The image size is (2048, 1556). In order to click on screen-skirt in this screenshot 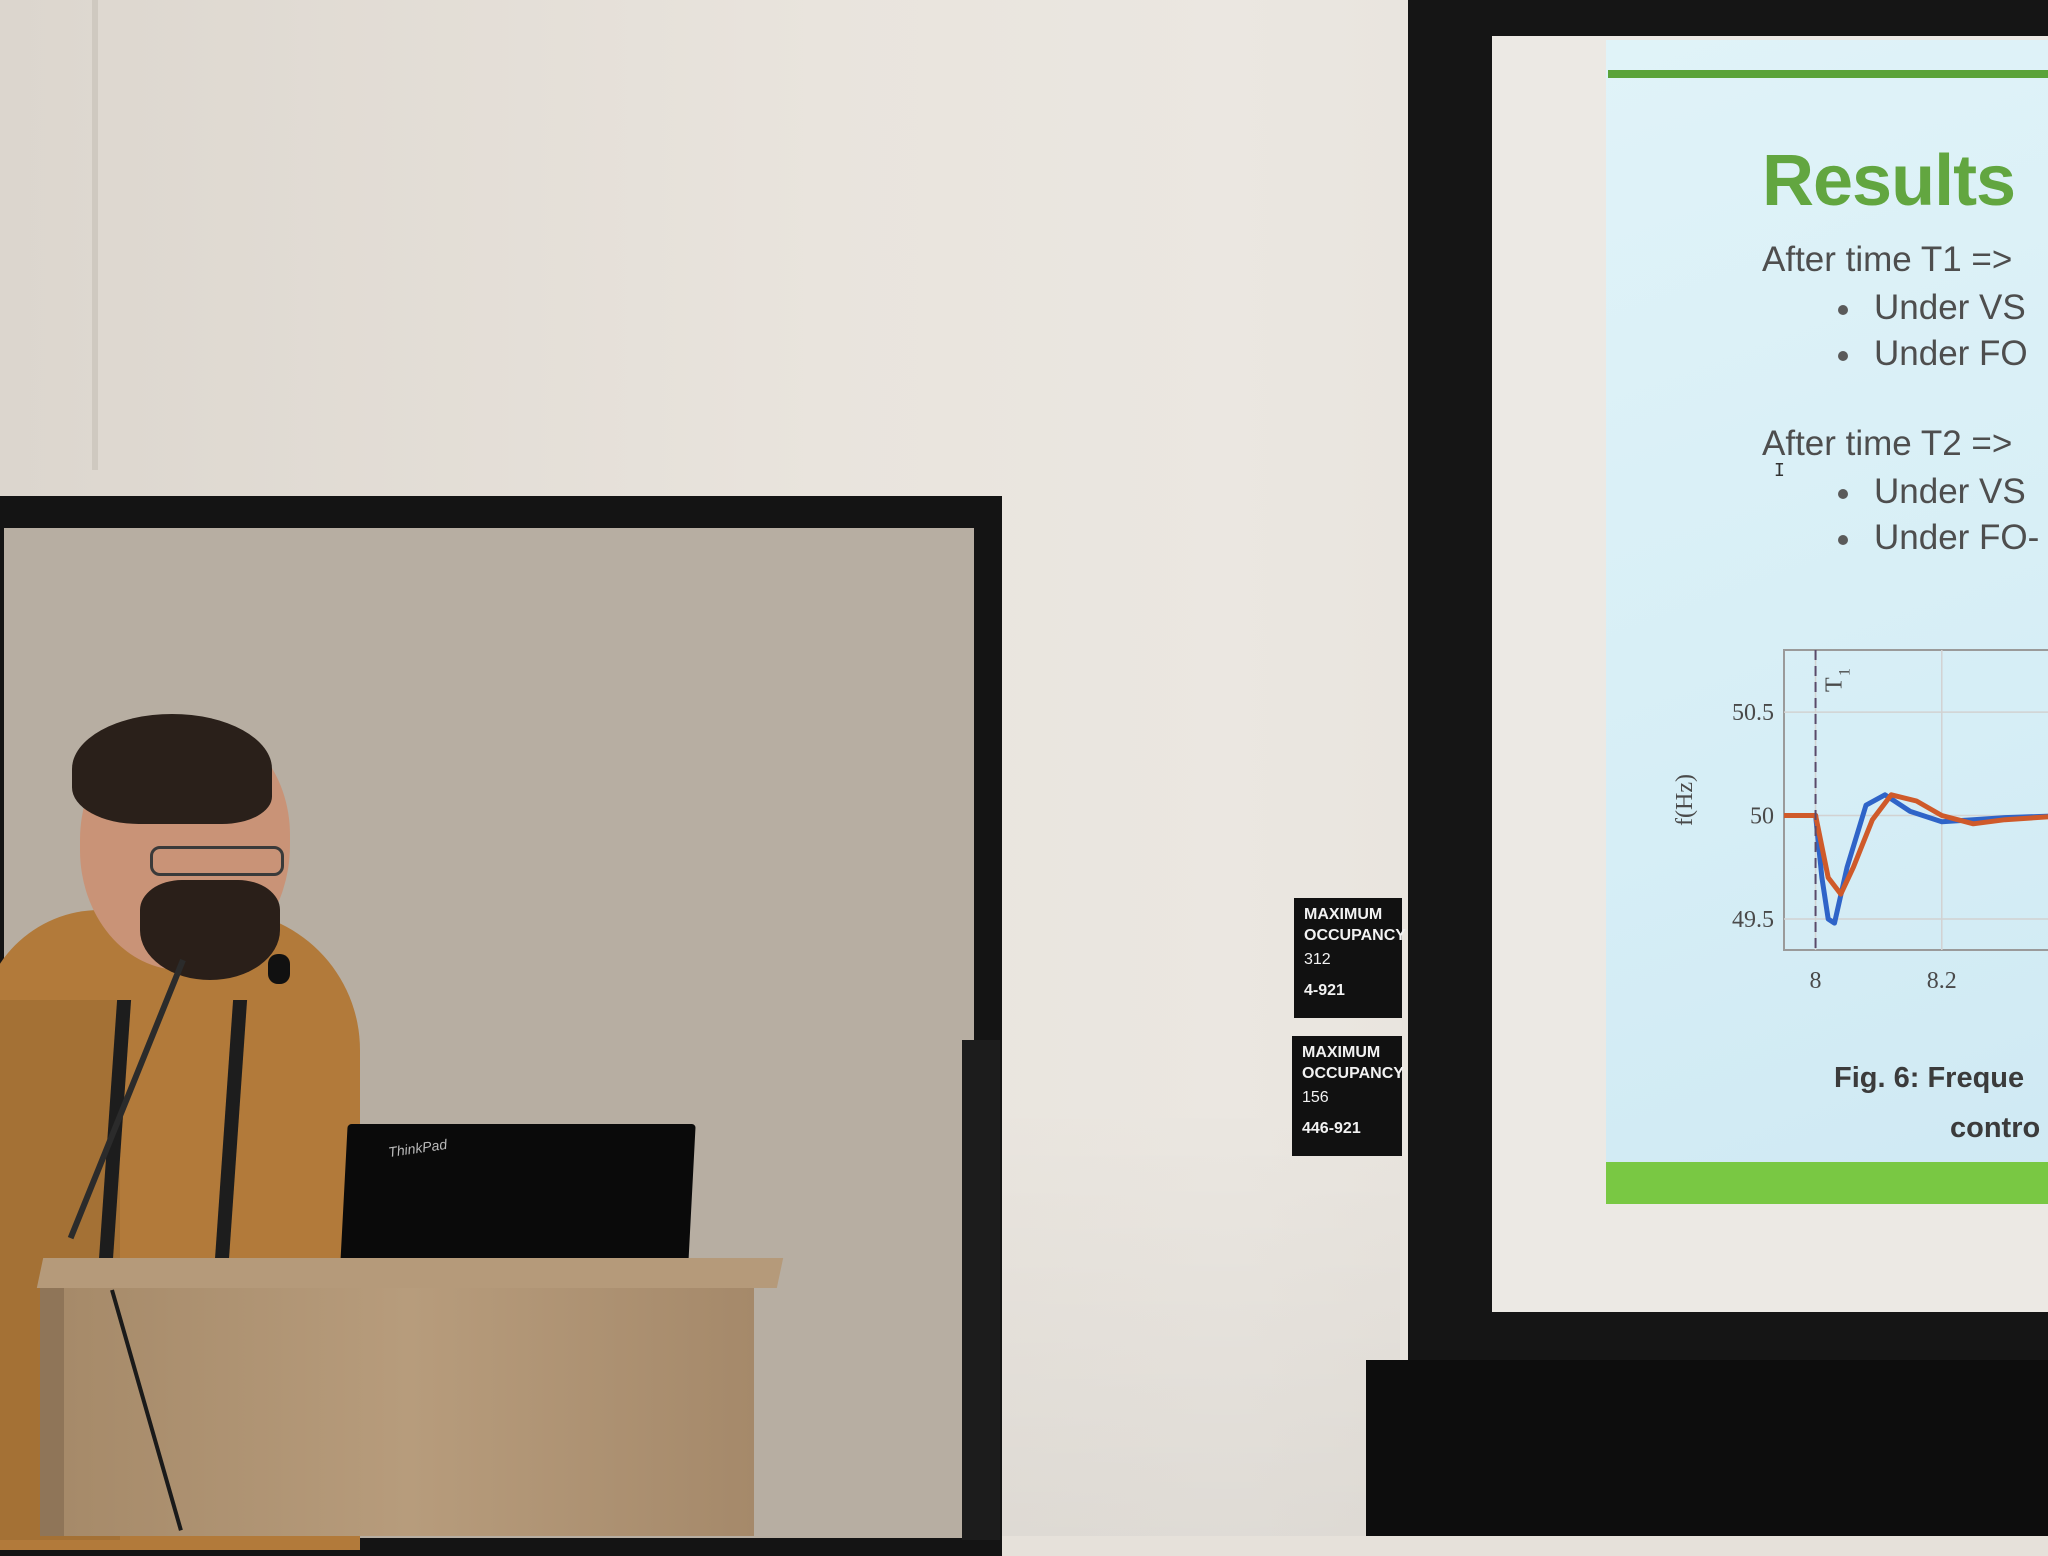, I will do `click(1707, 1448)`.